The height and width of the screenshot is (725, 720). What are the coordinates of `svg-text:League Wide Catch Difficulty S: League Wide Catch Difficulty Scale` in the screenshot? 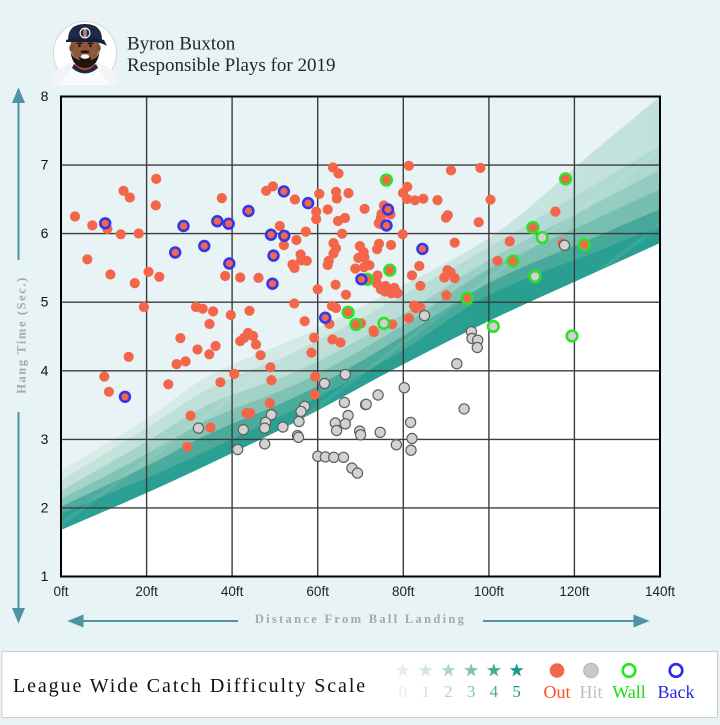 It's located at (190, 686).